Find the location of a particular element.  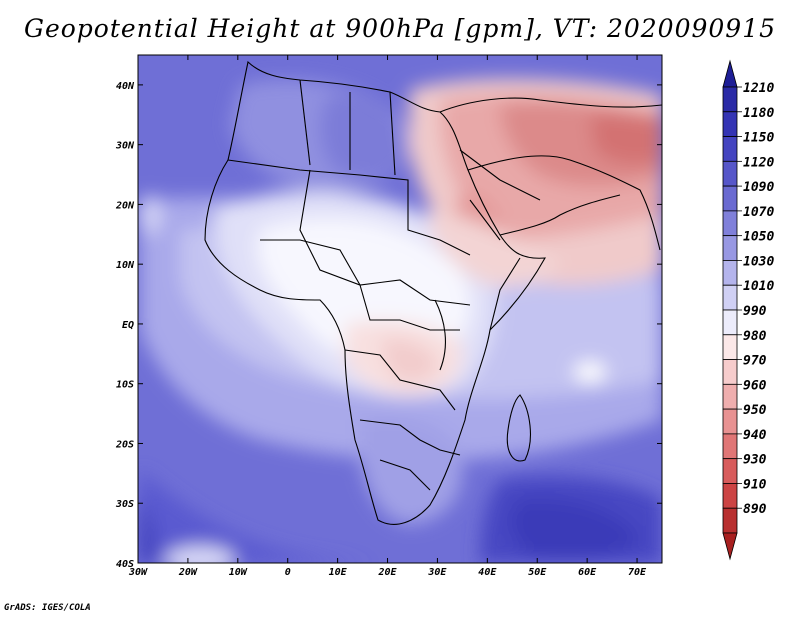

colorbar-label: 980 is located at coordinates (755, 336).